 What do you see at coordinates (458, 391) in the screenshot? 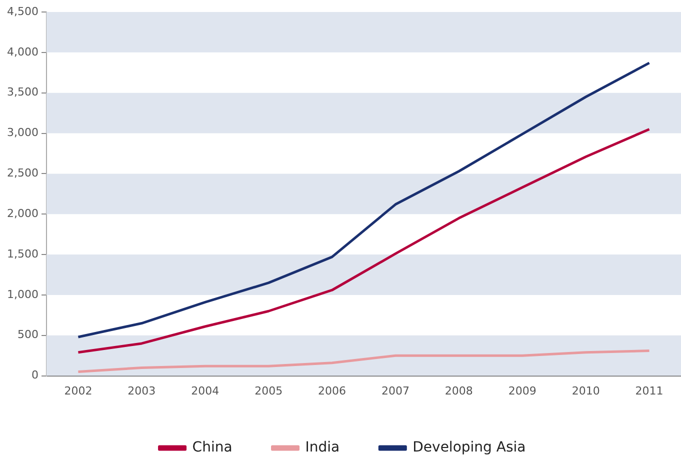
I see `x-tick-label: 2008` at bounding box center [458, 391].